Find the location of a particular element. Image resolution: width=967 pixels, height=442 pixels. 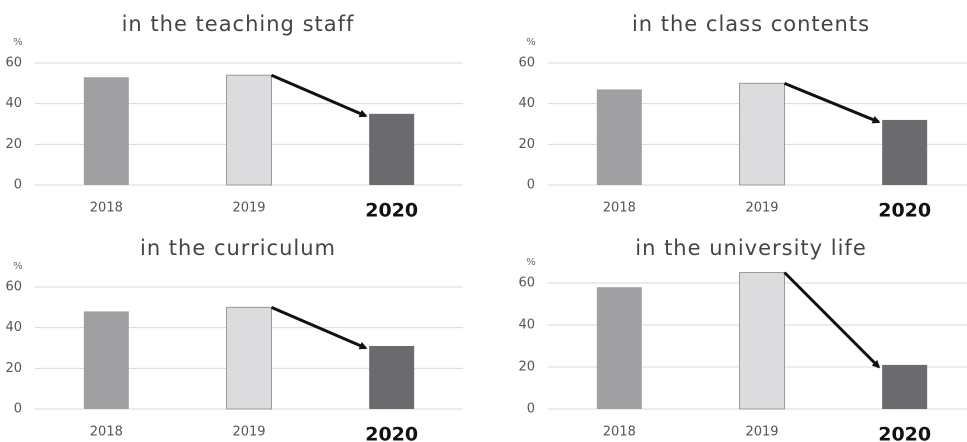

chart-title: in the curriculum is located at coordinates (238, 248).